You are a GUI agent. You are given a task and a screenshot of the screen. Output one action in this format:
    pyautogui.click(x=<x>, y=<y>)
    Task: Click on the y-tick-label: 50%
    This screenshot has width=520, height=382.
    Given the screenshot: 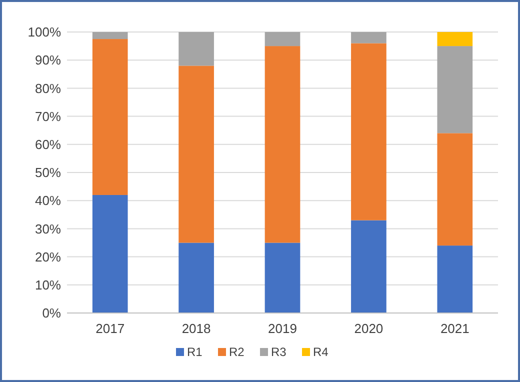 What is the action you would take?
    pyautogui.click(x=48, y=172)
    